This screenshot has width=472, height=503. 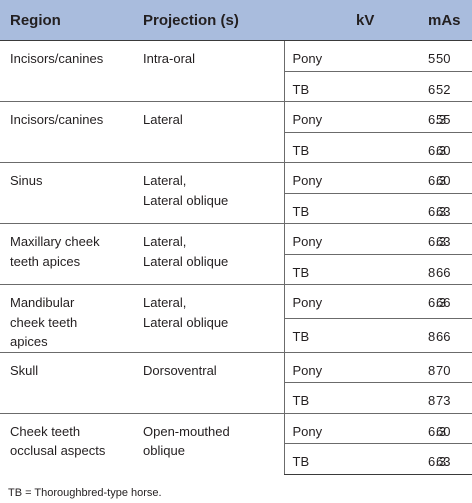 I want to click on table-row: TB 60 6.3, so click(x=236, y=147).